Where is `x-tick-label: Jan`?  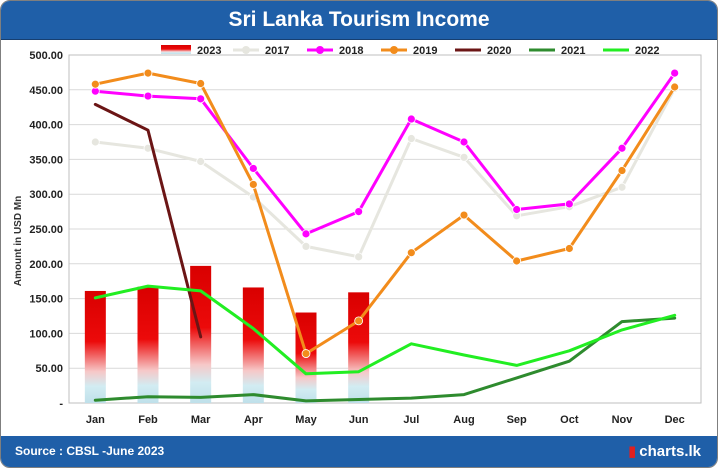 x-tick-label: Jan is located at coordinates (95, 420).